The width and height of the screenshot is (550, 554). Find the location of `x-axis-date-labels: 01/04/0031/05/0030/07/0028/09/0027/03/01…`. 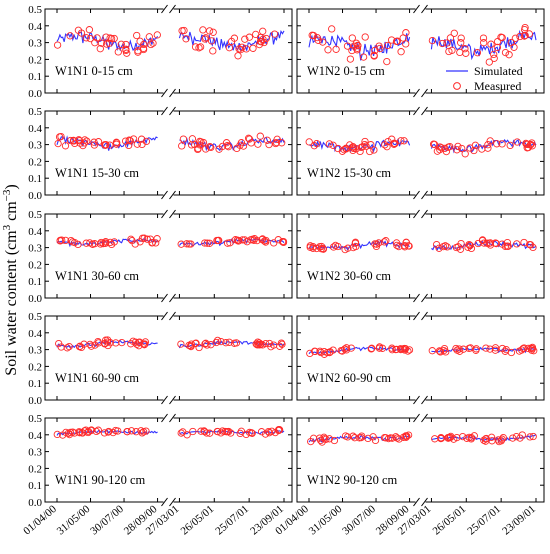

x-axis-date-labels: 01/04/0031/05/0030/07/0028/09/0027/03/01… is located at coordinates (279, 520).